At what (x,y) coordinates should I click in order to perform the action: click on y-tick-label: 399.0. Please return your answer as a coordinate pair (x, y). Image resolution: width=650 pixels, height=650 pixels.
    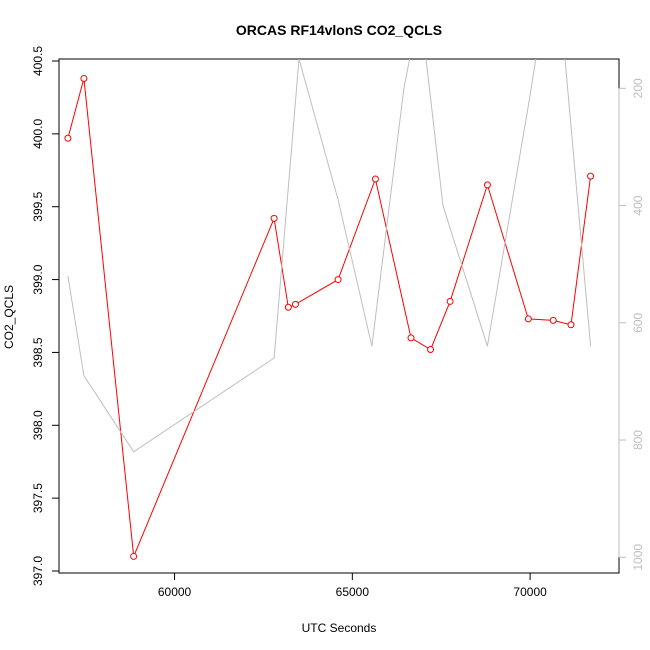
    Looking at the image, I should click on (38, 279).